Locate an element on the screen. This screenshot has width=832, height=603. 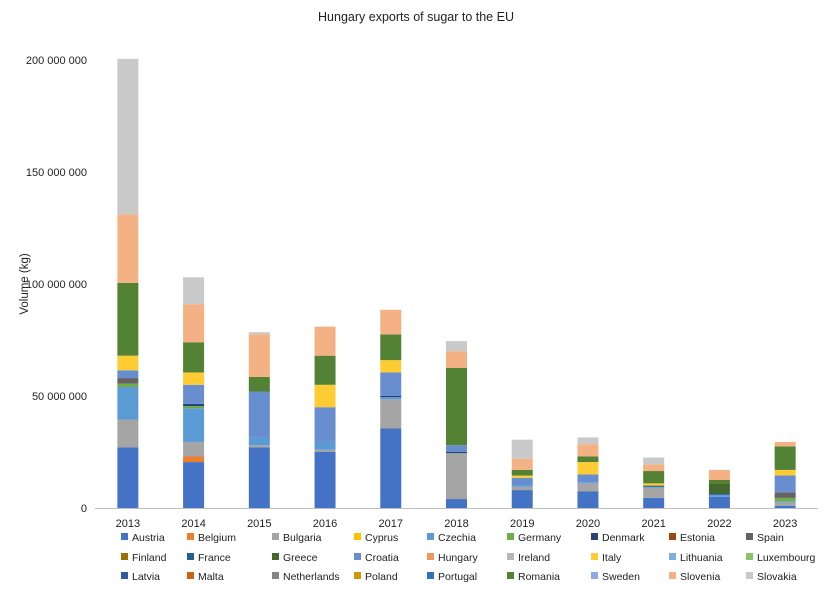
bar-segment-2019-slovakia is located at coordinates (522, 449).